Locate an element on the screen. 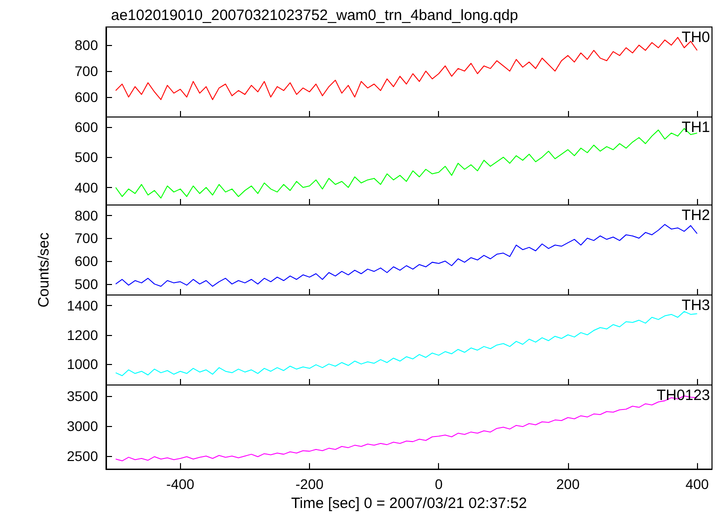 The width and height of the screenshot is (724, 516). y-tick-label: 400 is located at coordinates (86, 187).